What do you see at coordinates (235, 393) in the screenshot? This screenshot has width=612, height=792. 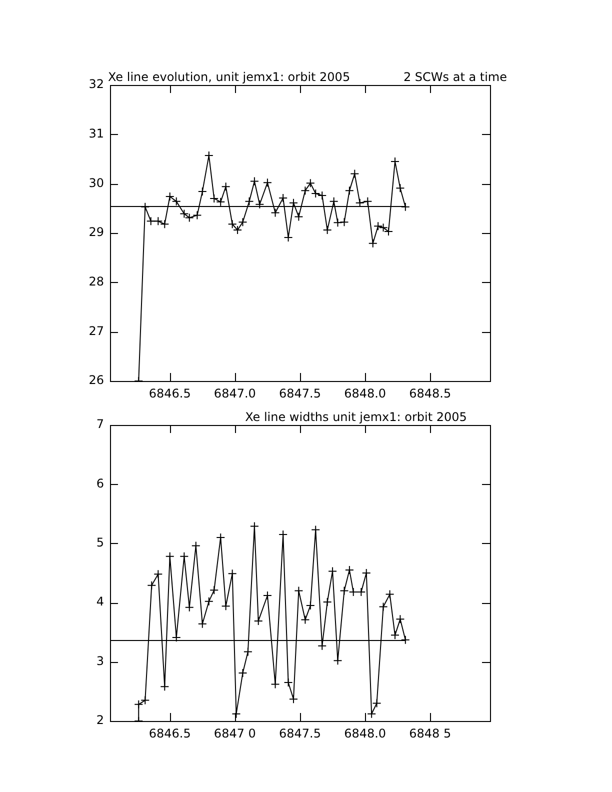 I see `x-tick-label: 6847.0` at bounding box center [235, 393].